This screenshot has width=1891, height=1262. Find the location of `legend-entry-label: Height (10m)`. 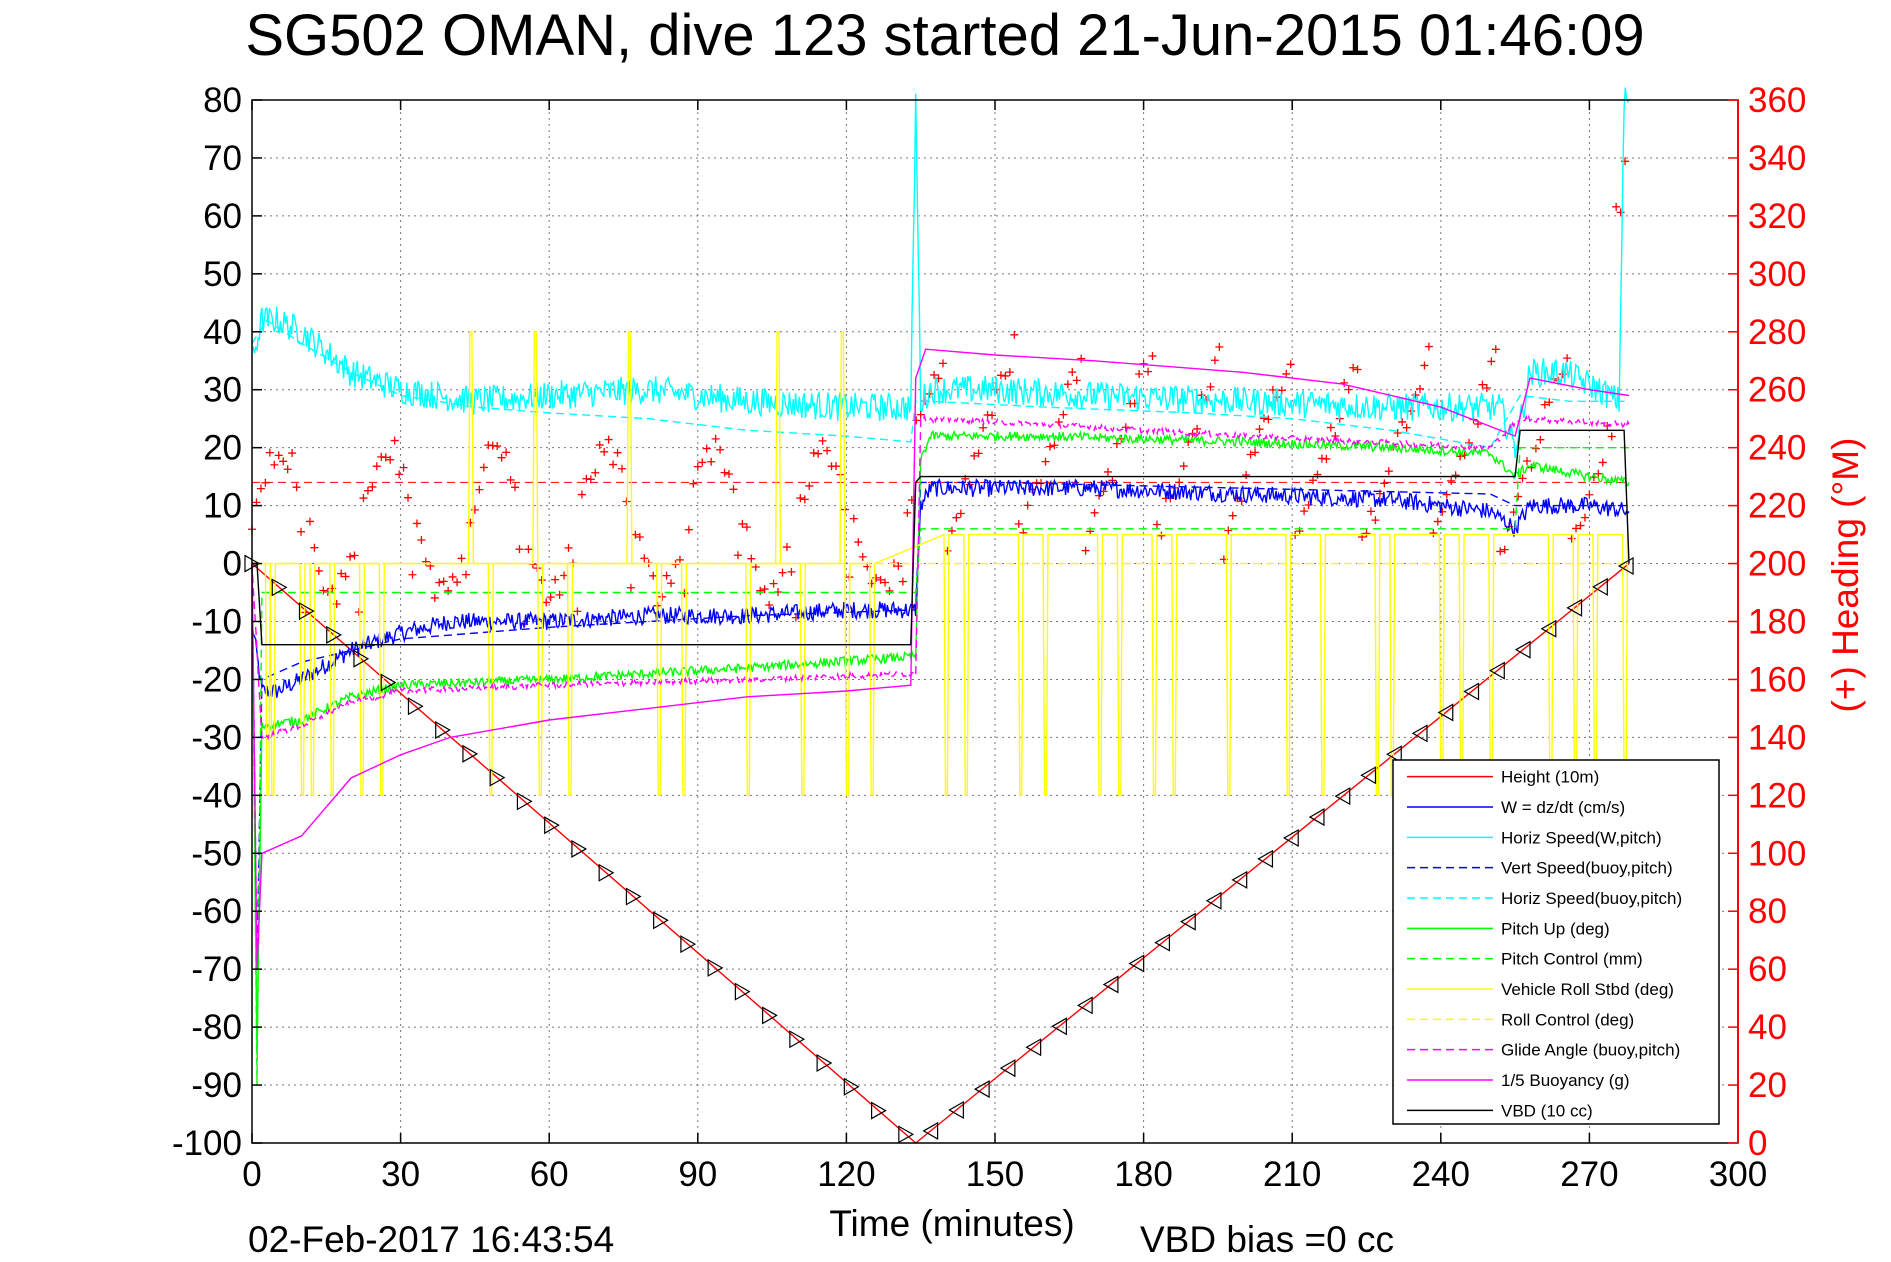

legend-entry-label: Height (10m) is located at coordinates (1550, 777).